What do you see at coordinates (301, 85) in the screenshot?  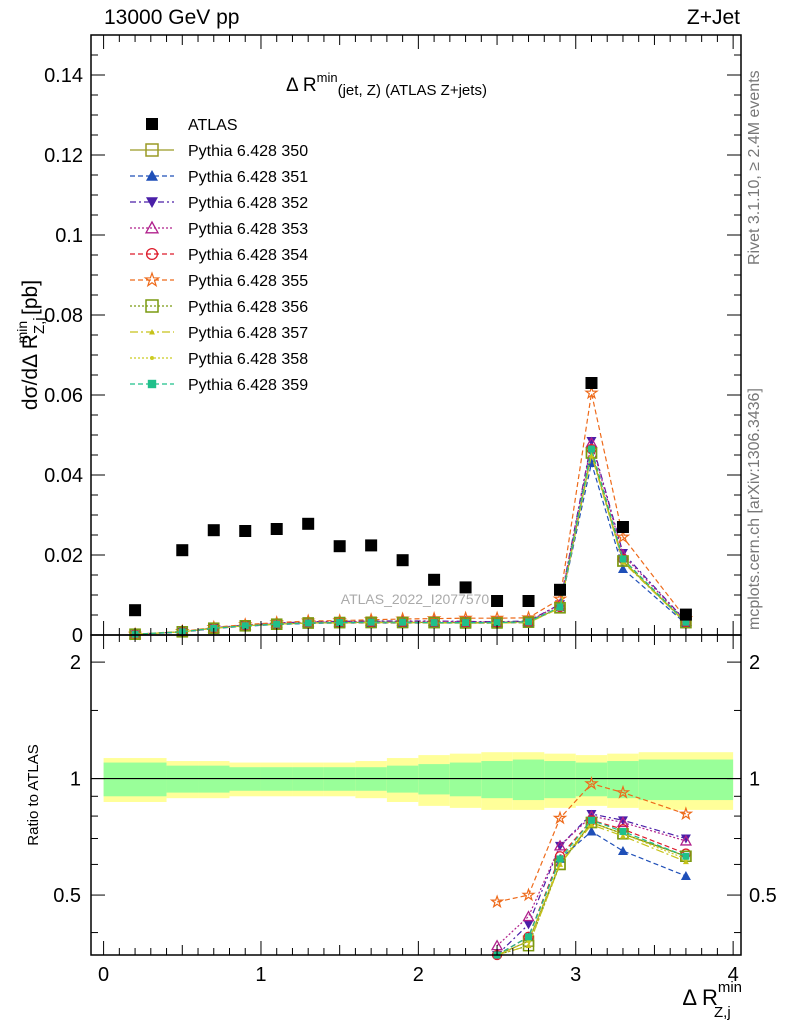 I see `plot-title-main: Δ R` at bounding box center [301, 85].